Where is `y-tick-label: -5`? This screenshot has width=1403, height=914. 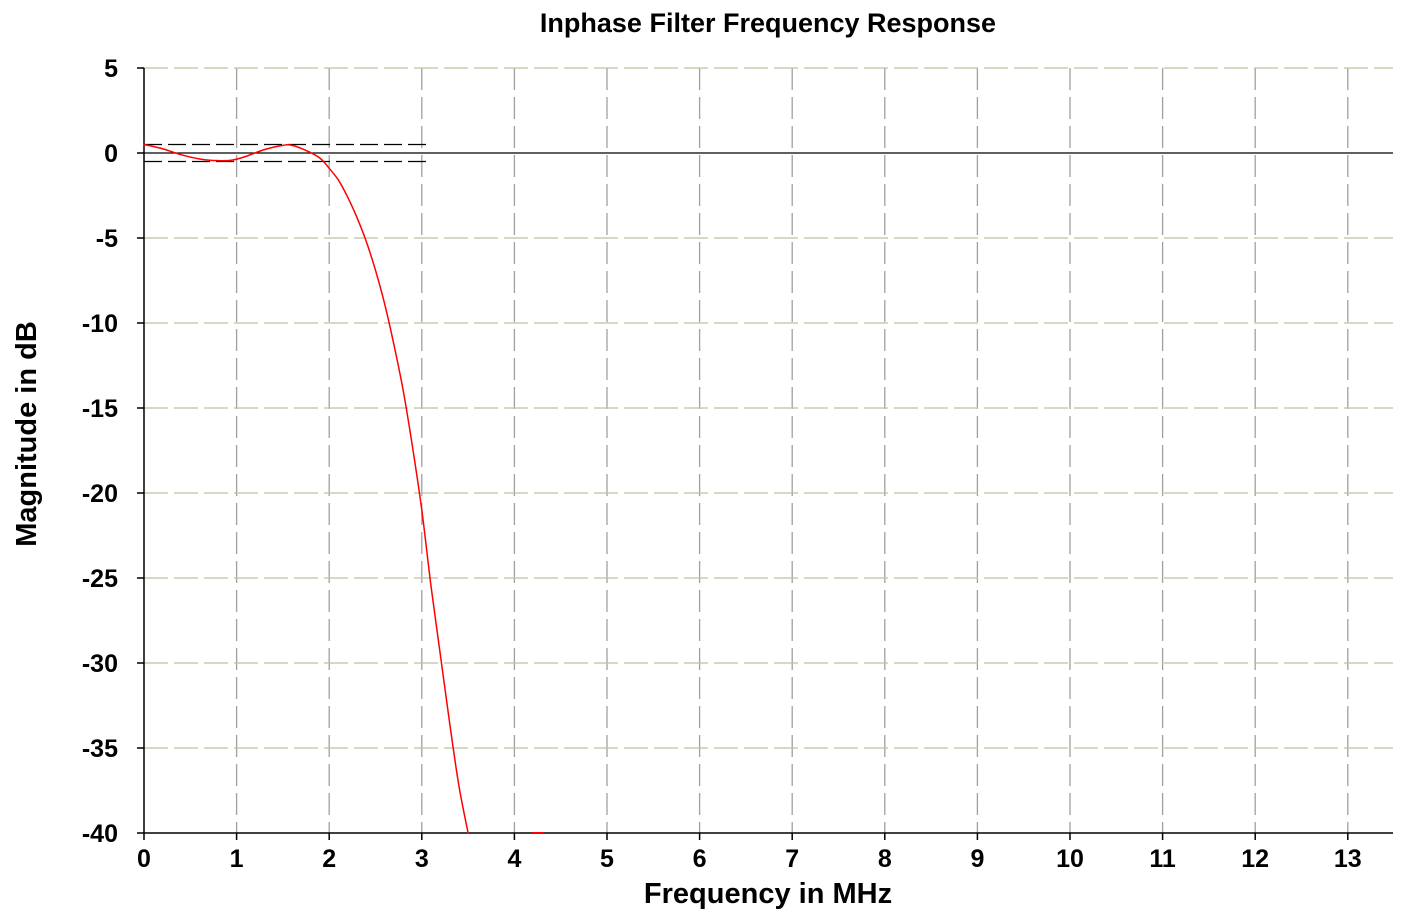 y-tick-label: -5 is located at coordinates (107, 239).